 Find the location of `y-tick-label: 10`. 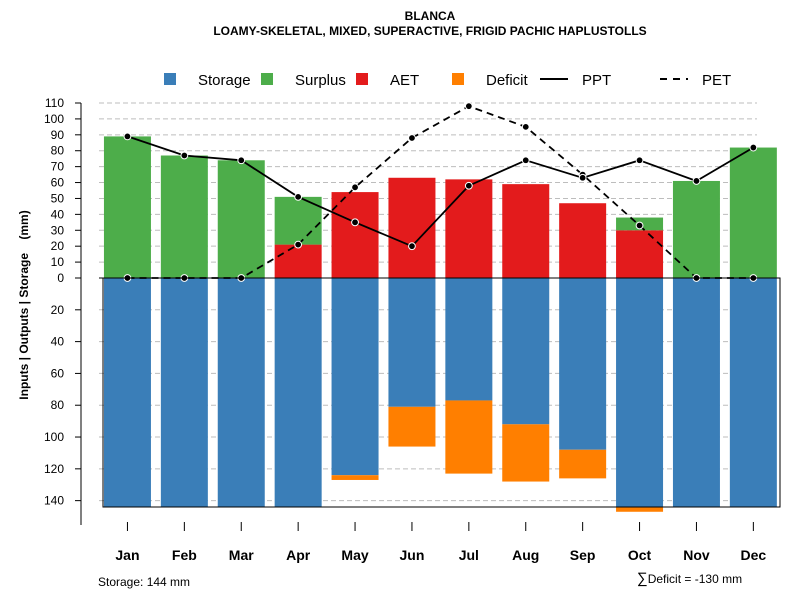

y-tick-label: 10 is located at coordinates (58, 262).